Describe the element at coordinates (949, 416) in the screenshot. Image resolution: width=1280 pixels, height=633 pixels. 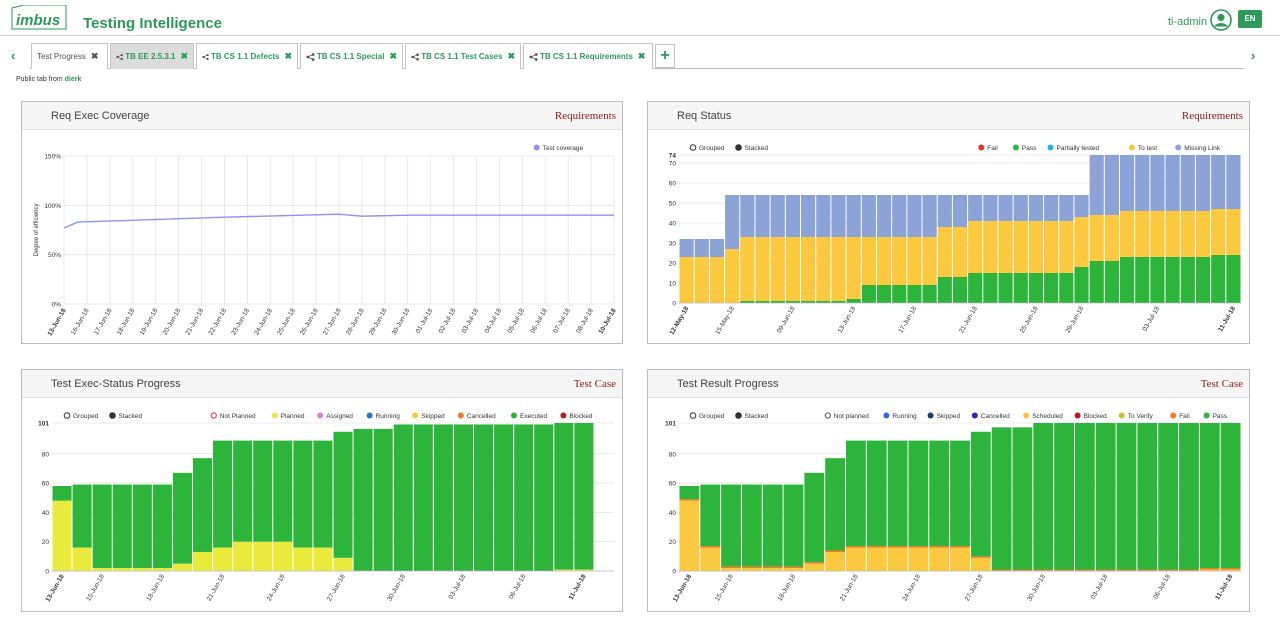
I see `legend-label: Skipped` at that location.